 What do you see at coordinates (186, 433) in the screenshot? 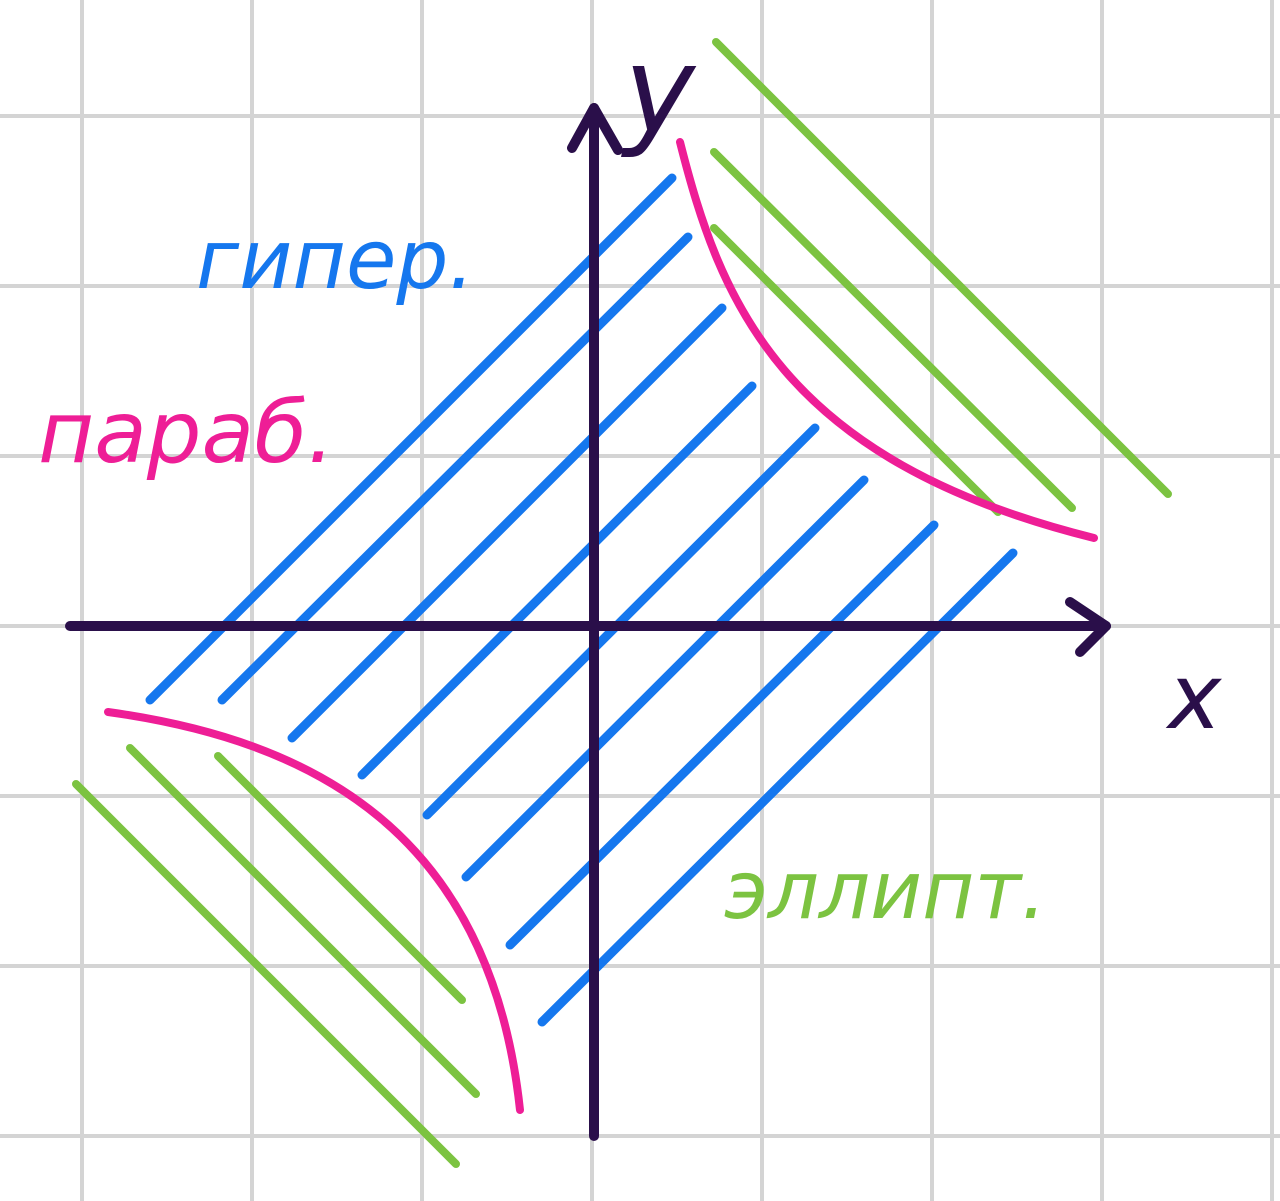
I see `parabolic-label: параб.` at bounding box center [186, 433].